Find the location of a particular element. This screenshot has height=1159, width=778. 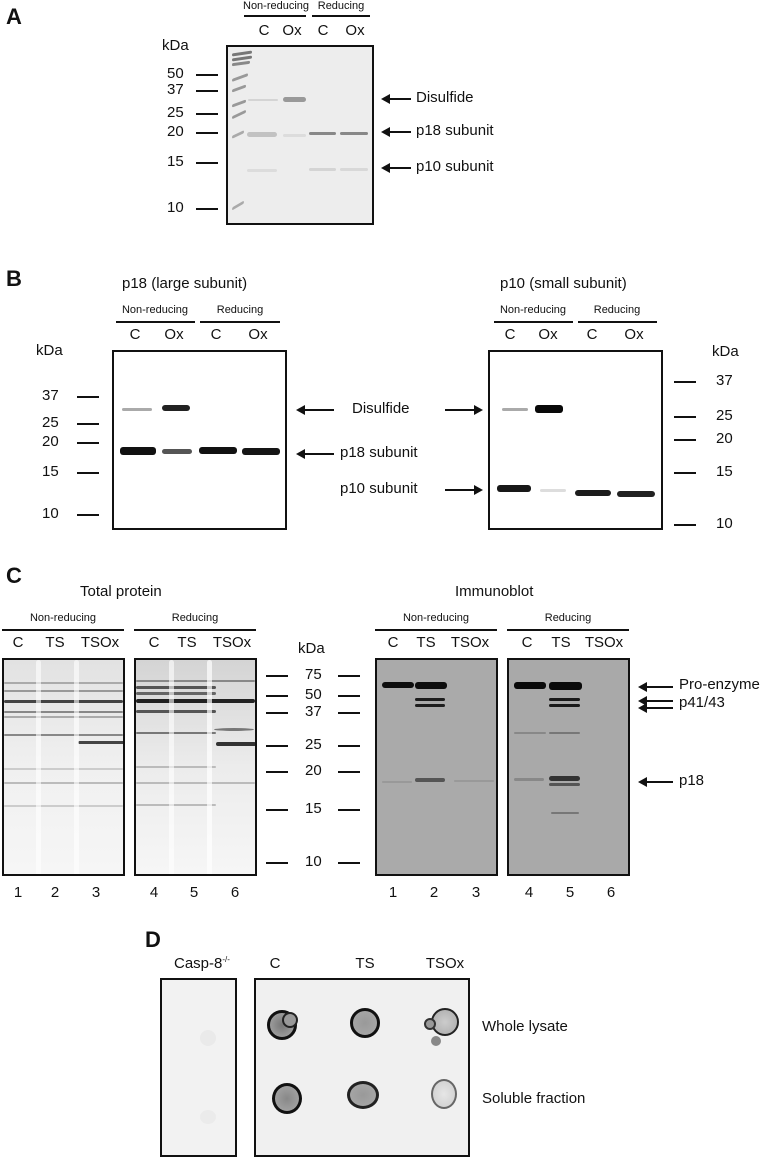

immunoblot-reducing is located at coordinates (568, 767).